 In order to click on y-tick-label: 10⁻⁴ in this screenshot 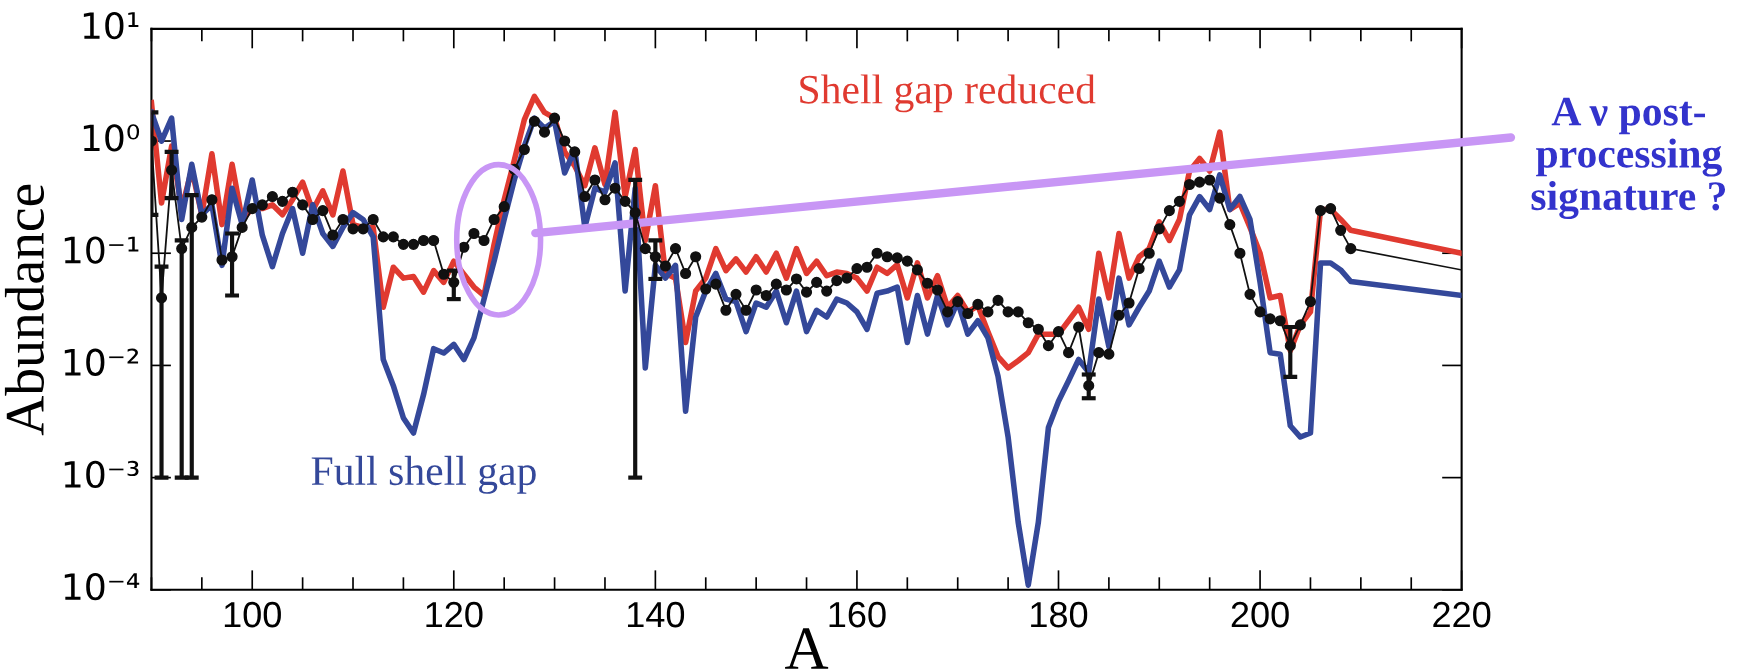, I will do `click(102, 586)`.